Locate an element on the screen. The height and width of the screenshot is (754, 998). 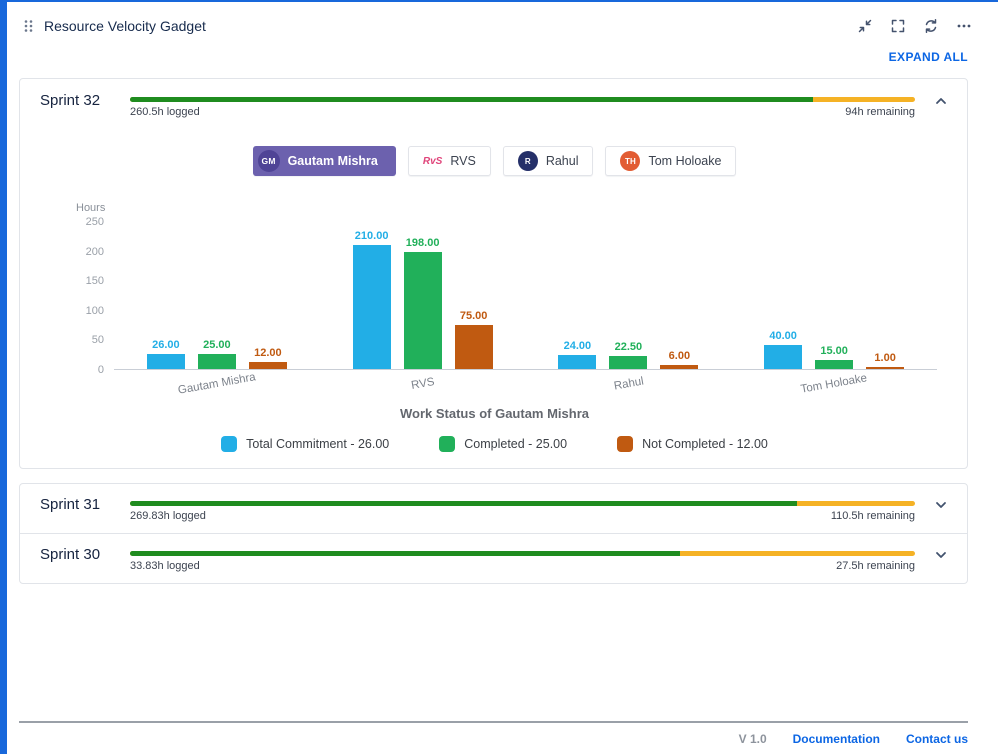
progress-labels: 260.5h logged 94h remaining is located at coordinates (522, 112).